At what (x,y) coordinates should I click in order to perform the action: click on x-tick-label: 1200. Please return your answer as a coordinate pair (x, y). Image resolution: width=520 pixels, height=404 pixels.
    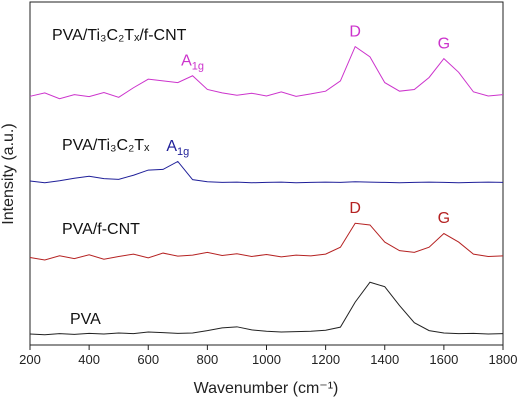
    Looking at the image, I should click on (325, 359).